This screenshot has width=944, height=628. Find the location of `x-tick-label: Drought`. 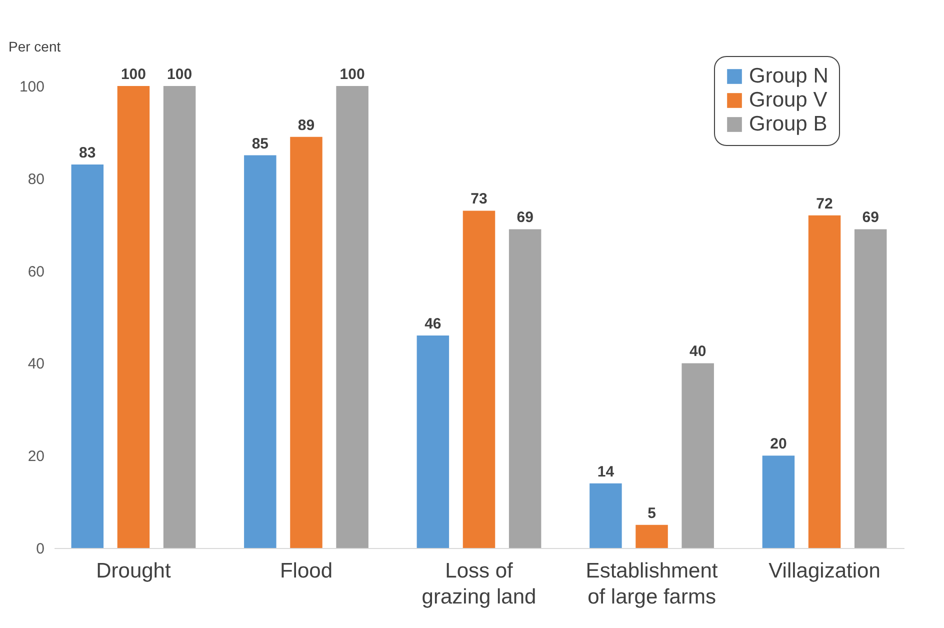

x-tick-label: Drought is located at coordinates (133, 571).